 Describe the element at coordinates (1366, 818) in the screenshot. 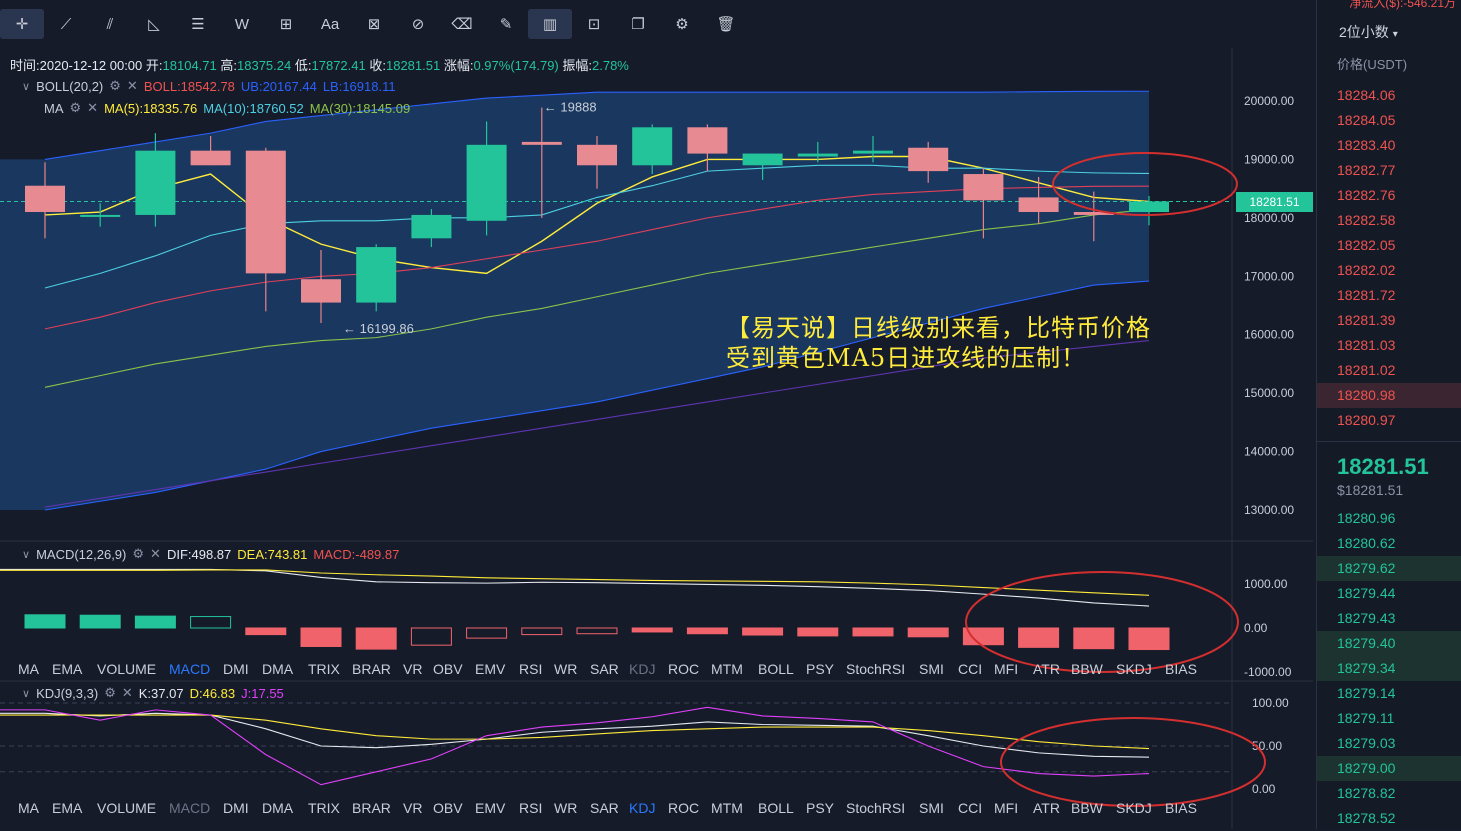

I see `bid-row: 18278.52` at that location.